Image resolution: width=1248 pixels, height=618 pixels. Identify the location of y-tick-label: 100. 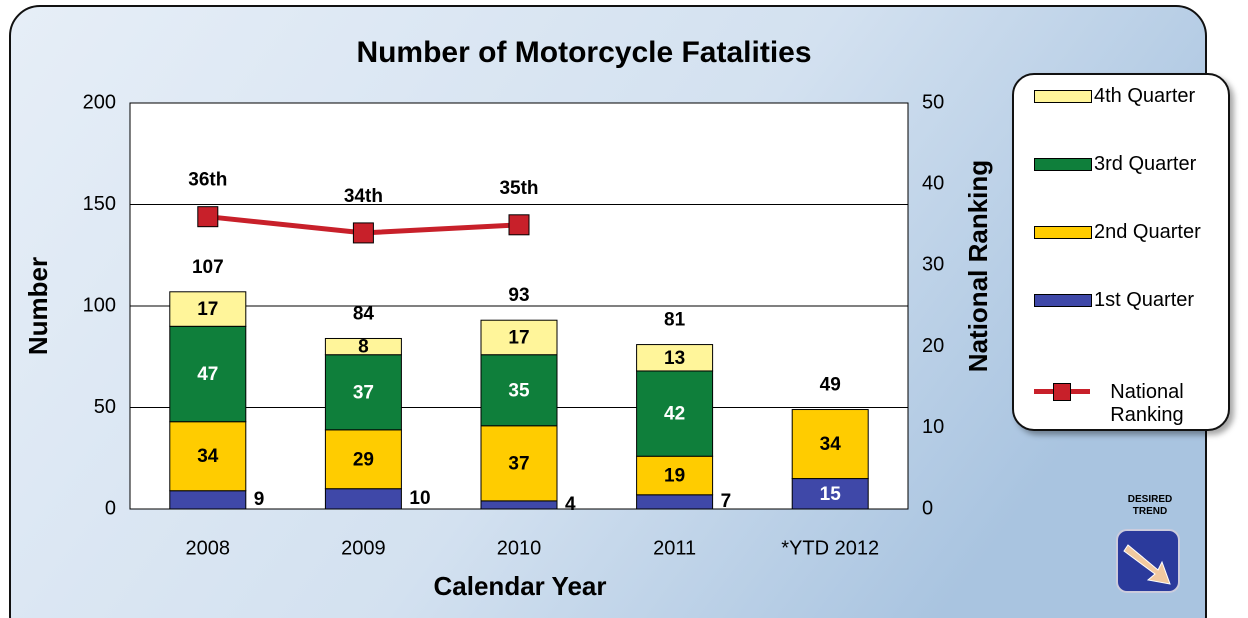
(99, 305).